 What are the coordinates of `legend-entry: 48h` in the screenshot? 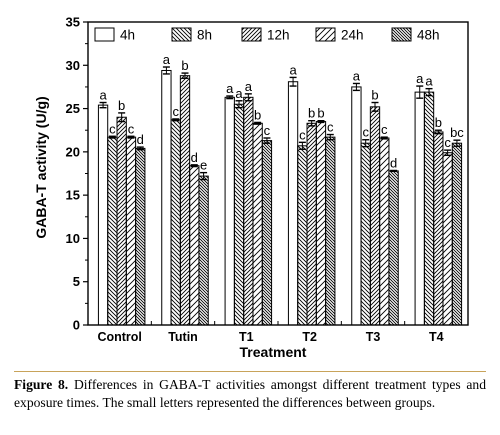 It's located at (428, 35).